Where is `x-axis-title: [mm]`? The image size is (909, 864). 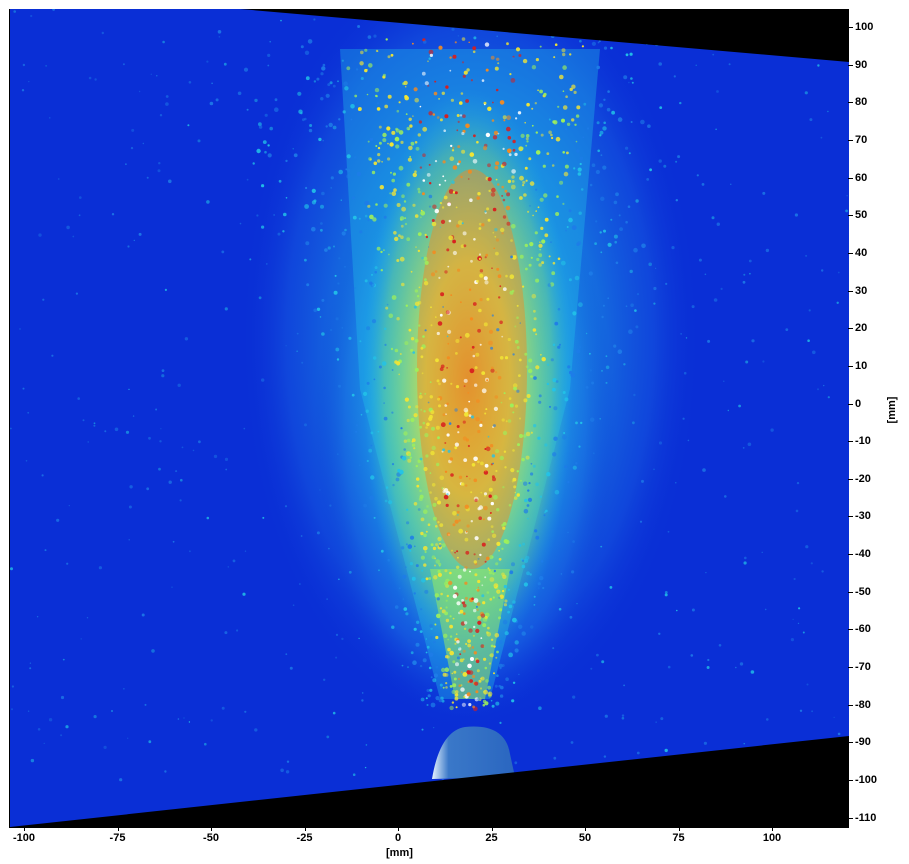
x-axis-title: [mm] is located at coordinates (399, 853).